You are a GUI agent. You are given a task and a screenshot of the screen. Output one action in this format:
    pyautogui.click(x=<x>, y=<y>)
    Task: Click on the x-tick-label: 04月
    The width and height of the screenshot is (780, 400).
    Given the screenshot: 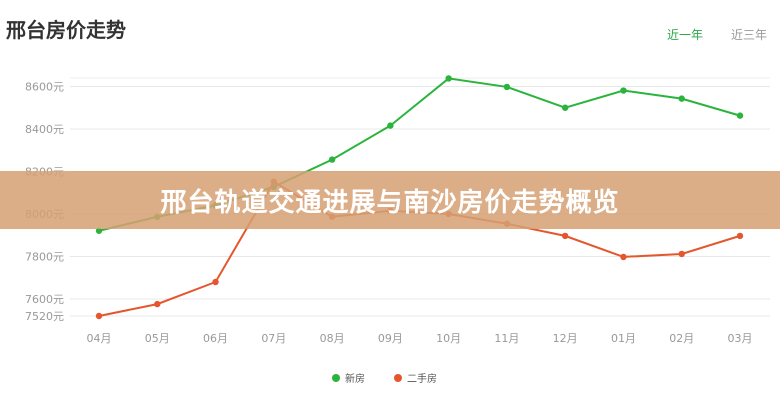 What is the action you would take?
    pyautogui.click(x=99, y=338)
    